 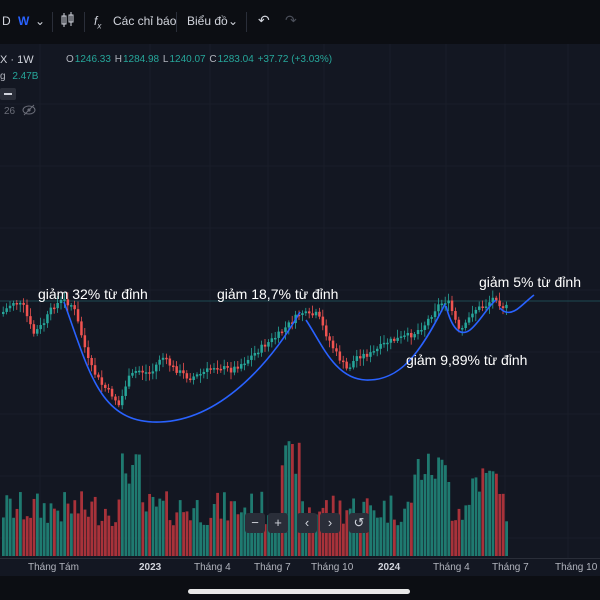 I want to click on annotation-drawdown-18-7: giảm 18,7% từ đỉnh, so click(x=278, y=294).